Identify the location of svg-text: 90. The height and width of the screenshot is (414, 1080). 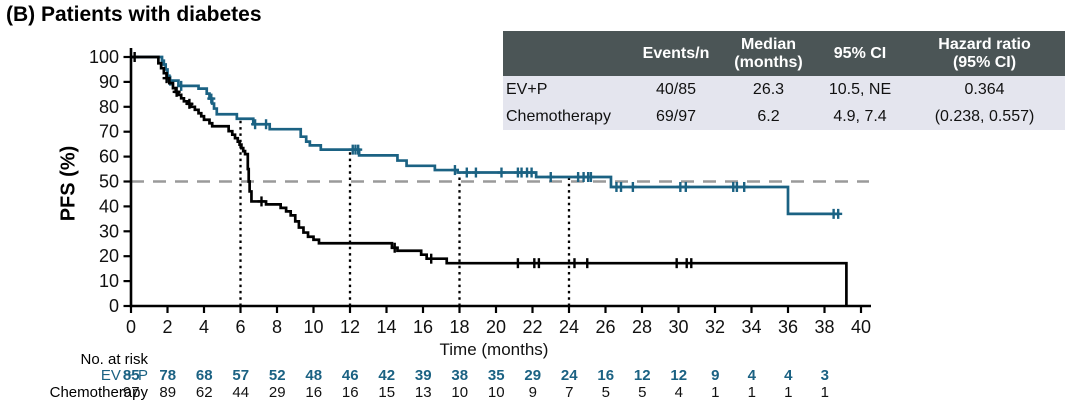
(109, 82).